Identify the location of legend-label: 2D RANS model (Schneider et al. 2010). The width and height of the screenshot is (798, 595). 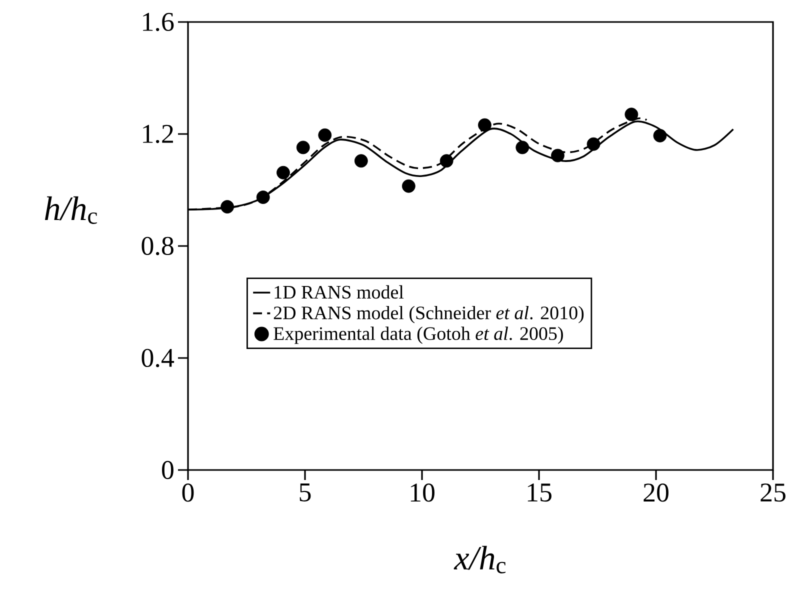
(429, 315).